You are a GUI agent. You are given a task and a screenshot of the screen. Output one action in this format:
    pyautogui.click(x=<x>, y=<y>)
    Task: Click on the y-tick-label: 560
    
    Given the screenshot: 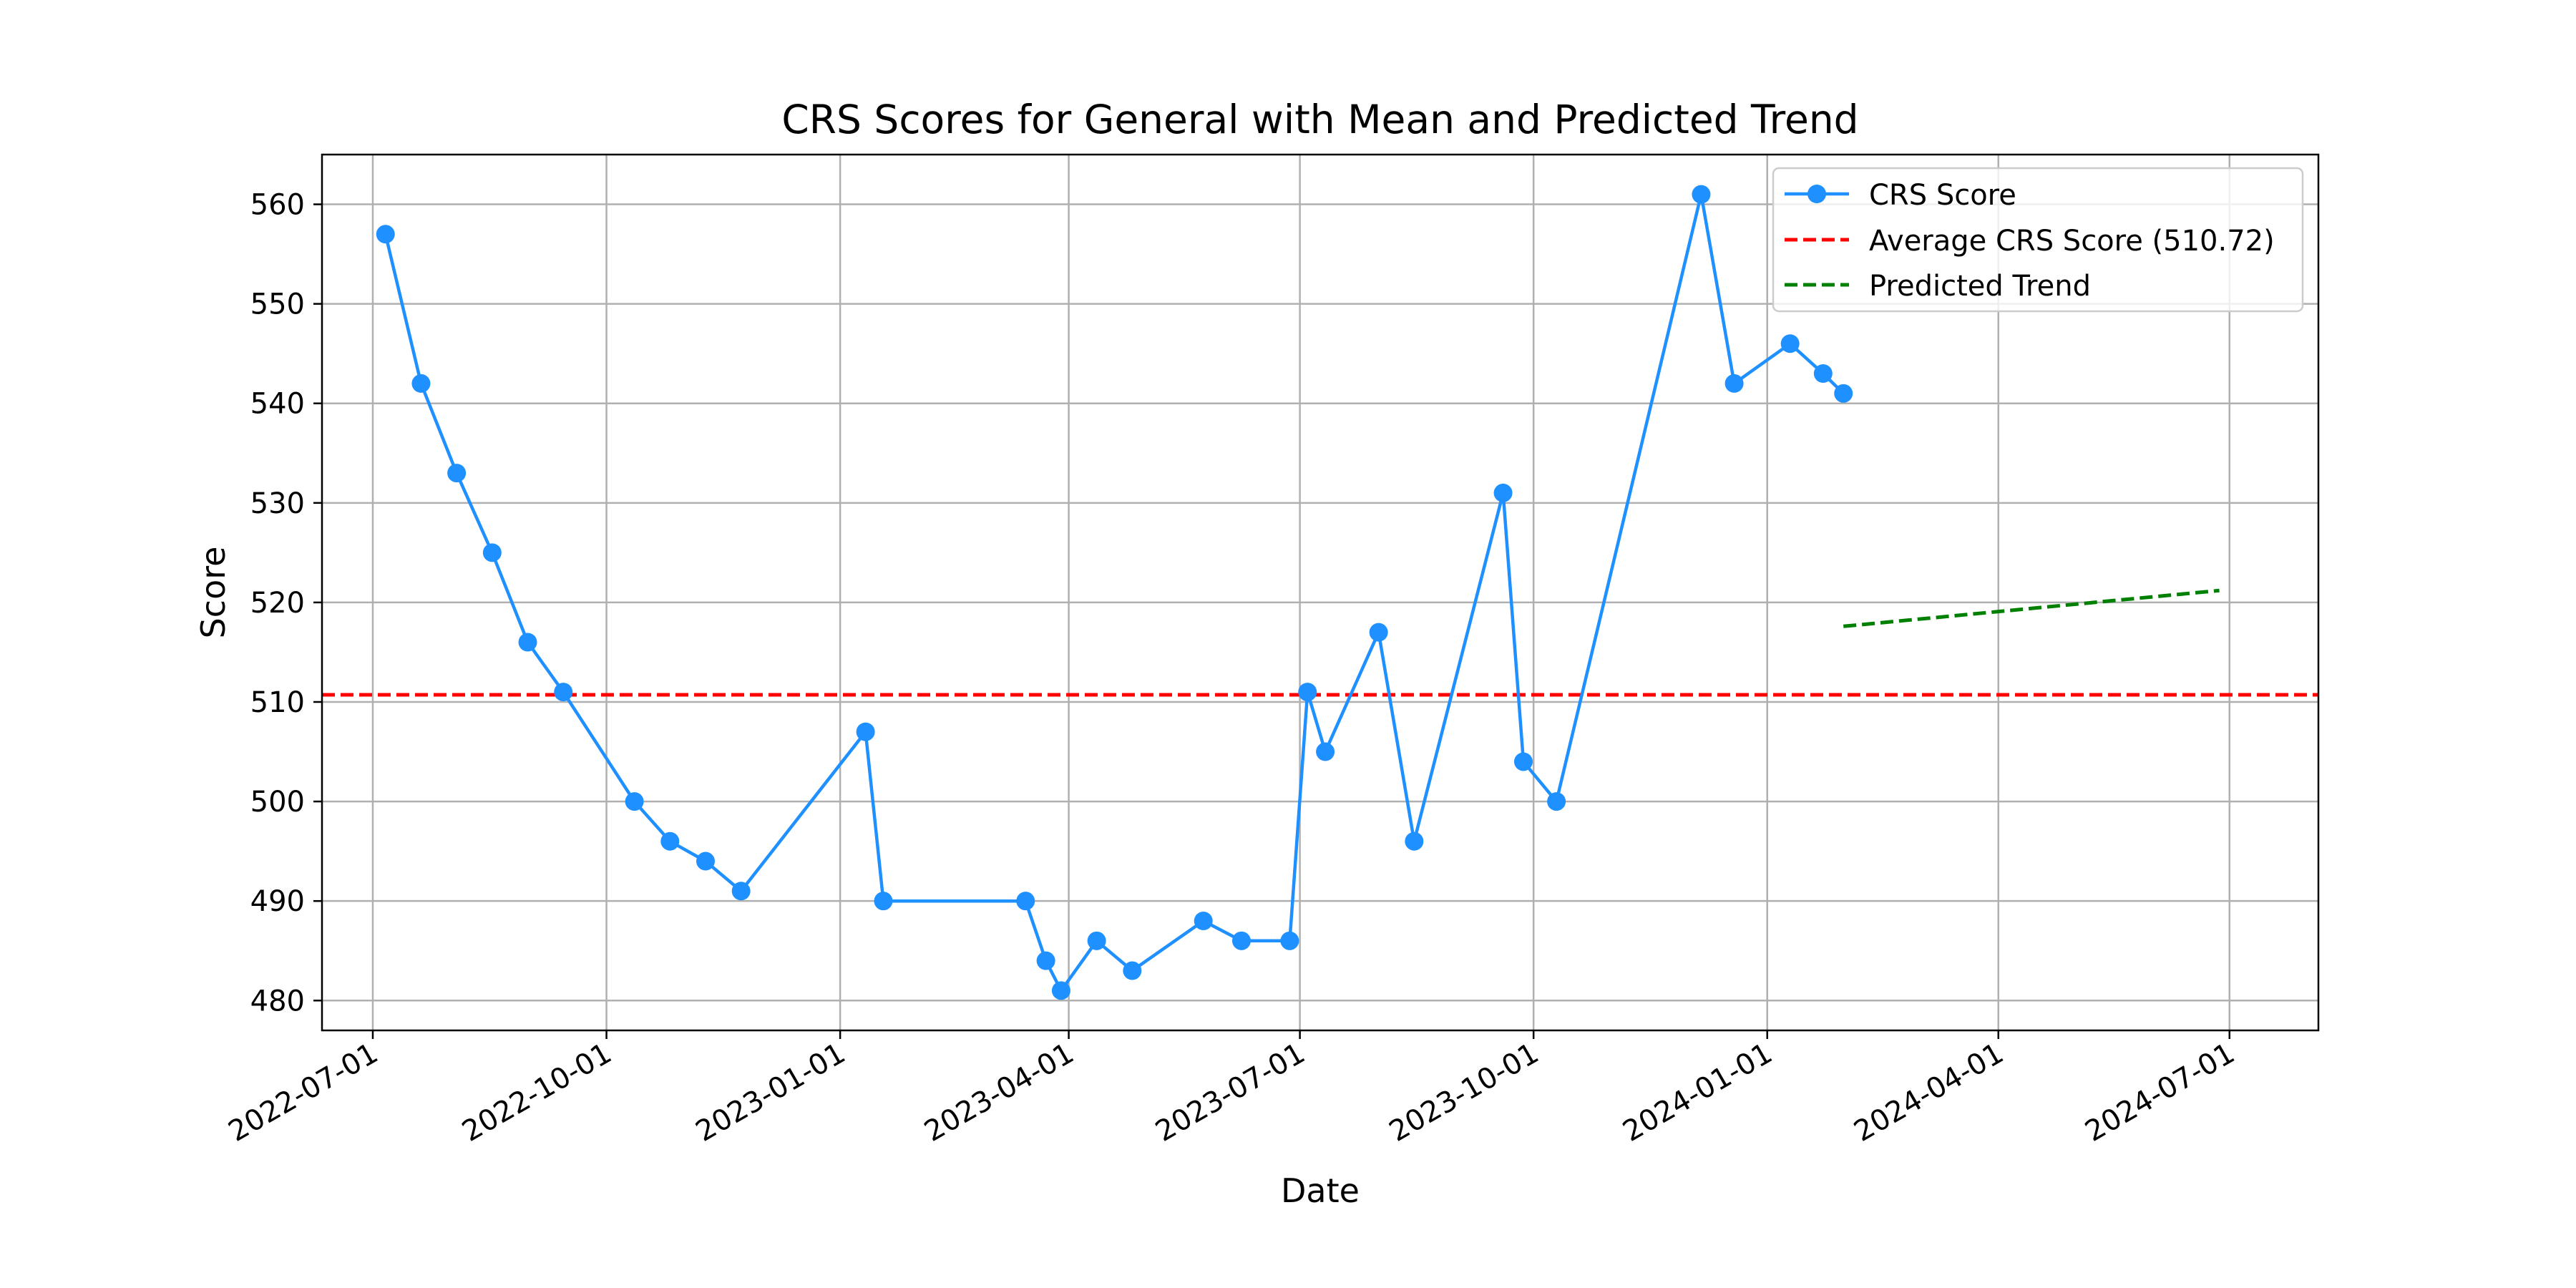 What is the action you would take?
    pyautogui.click(x=277, y=205)
    